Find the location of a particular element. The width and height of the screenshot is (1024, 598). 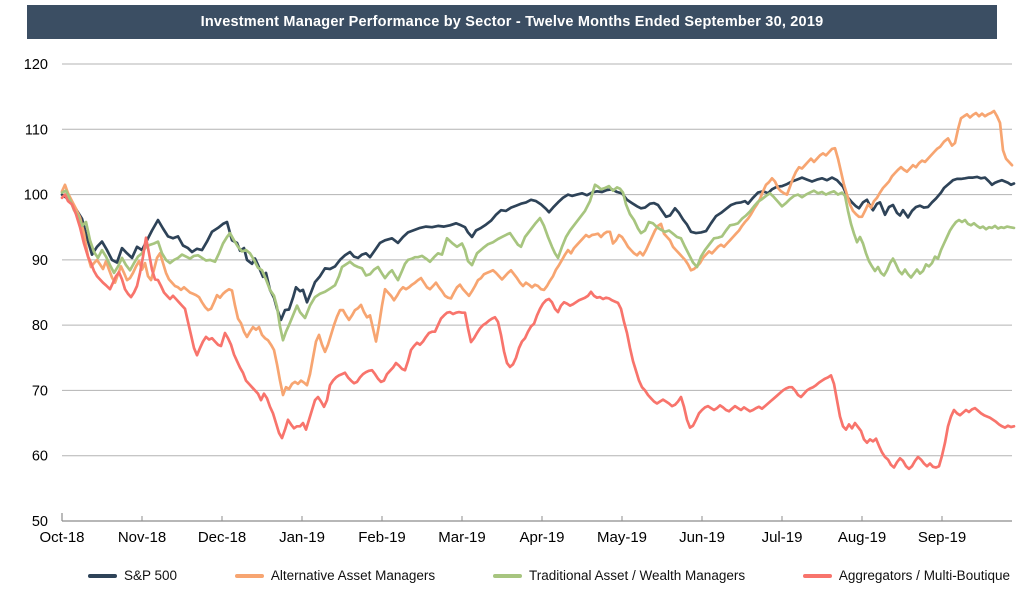

y-axis-tick-label: 70 is located at coordinates (40, 391).